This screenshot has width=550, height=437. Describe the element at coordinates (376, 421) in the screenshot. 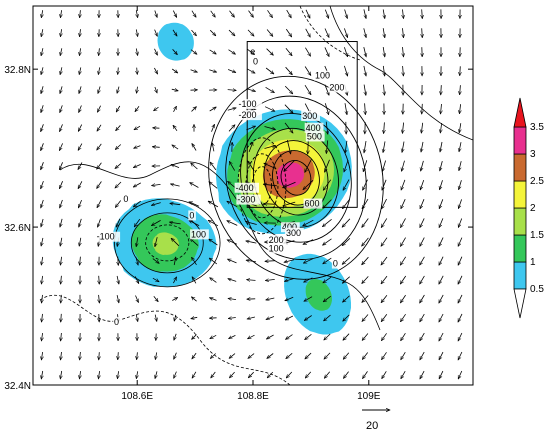

I see `wind-reference-vector: 20` at that location.